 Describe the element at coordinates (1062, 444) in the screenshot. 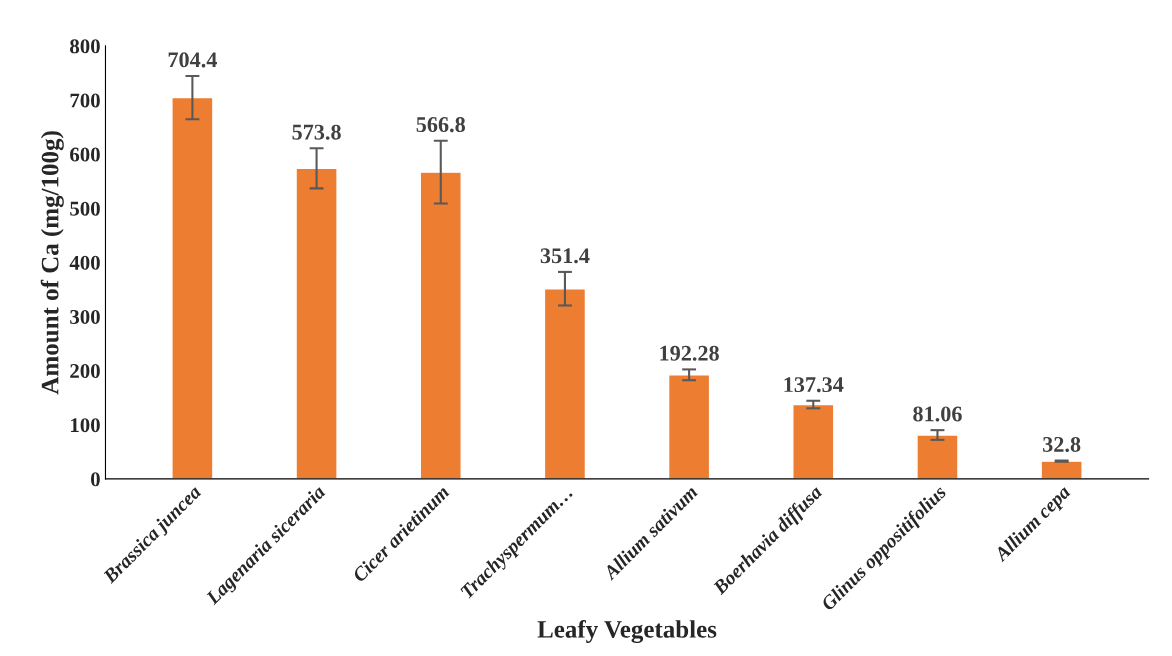

I see `data-label: 32.8` at that location.